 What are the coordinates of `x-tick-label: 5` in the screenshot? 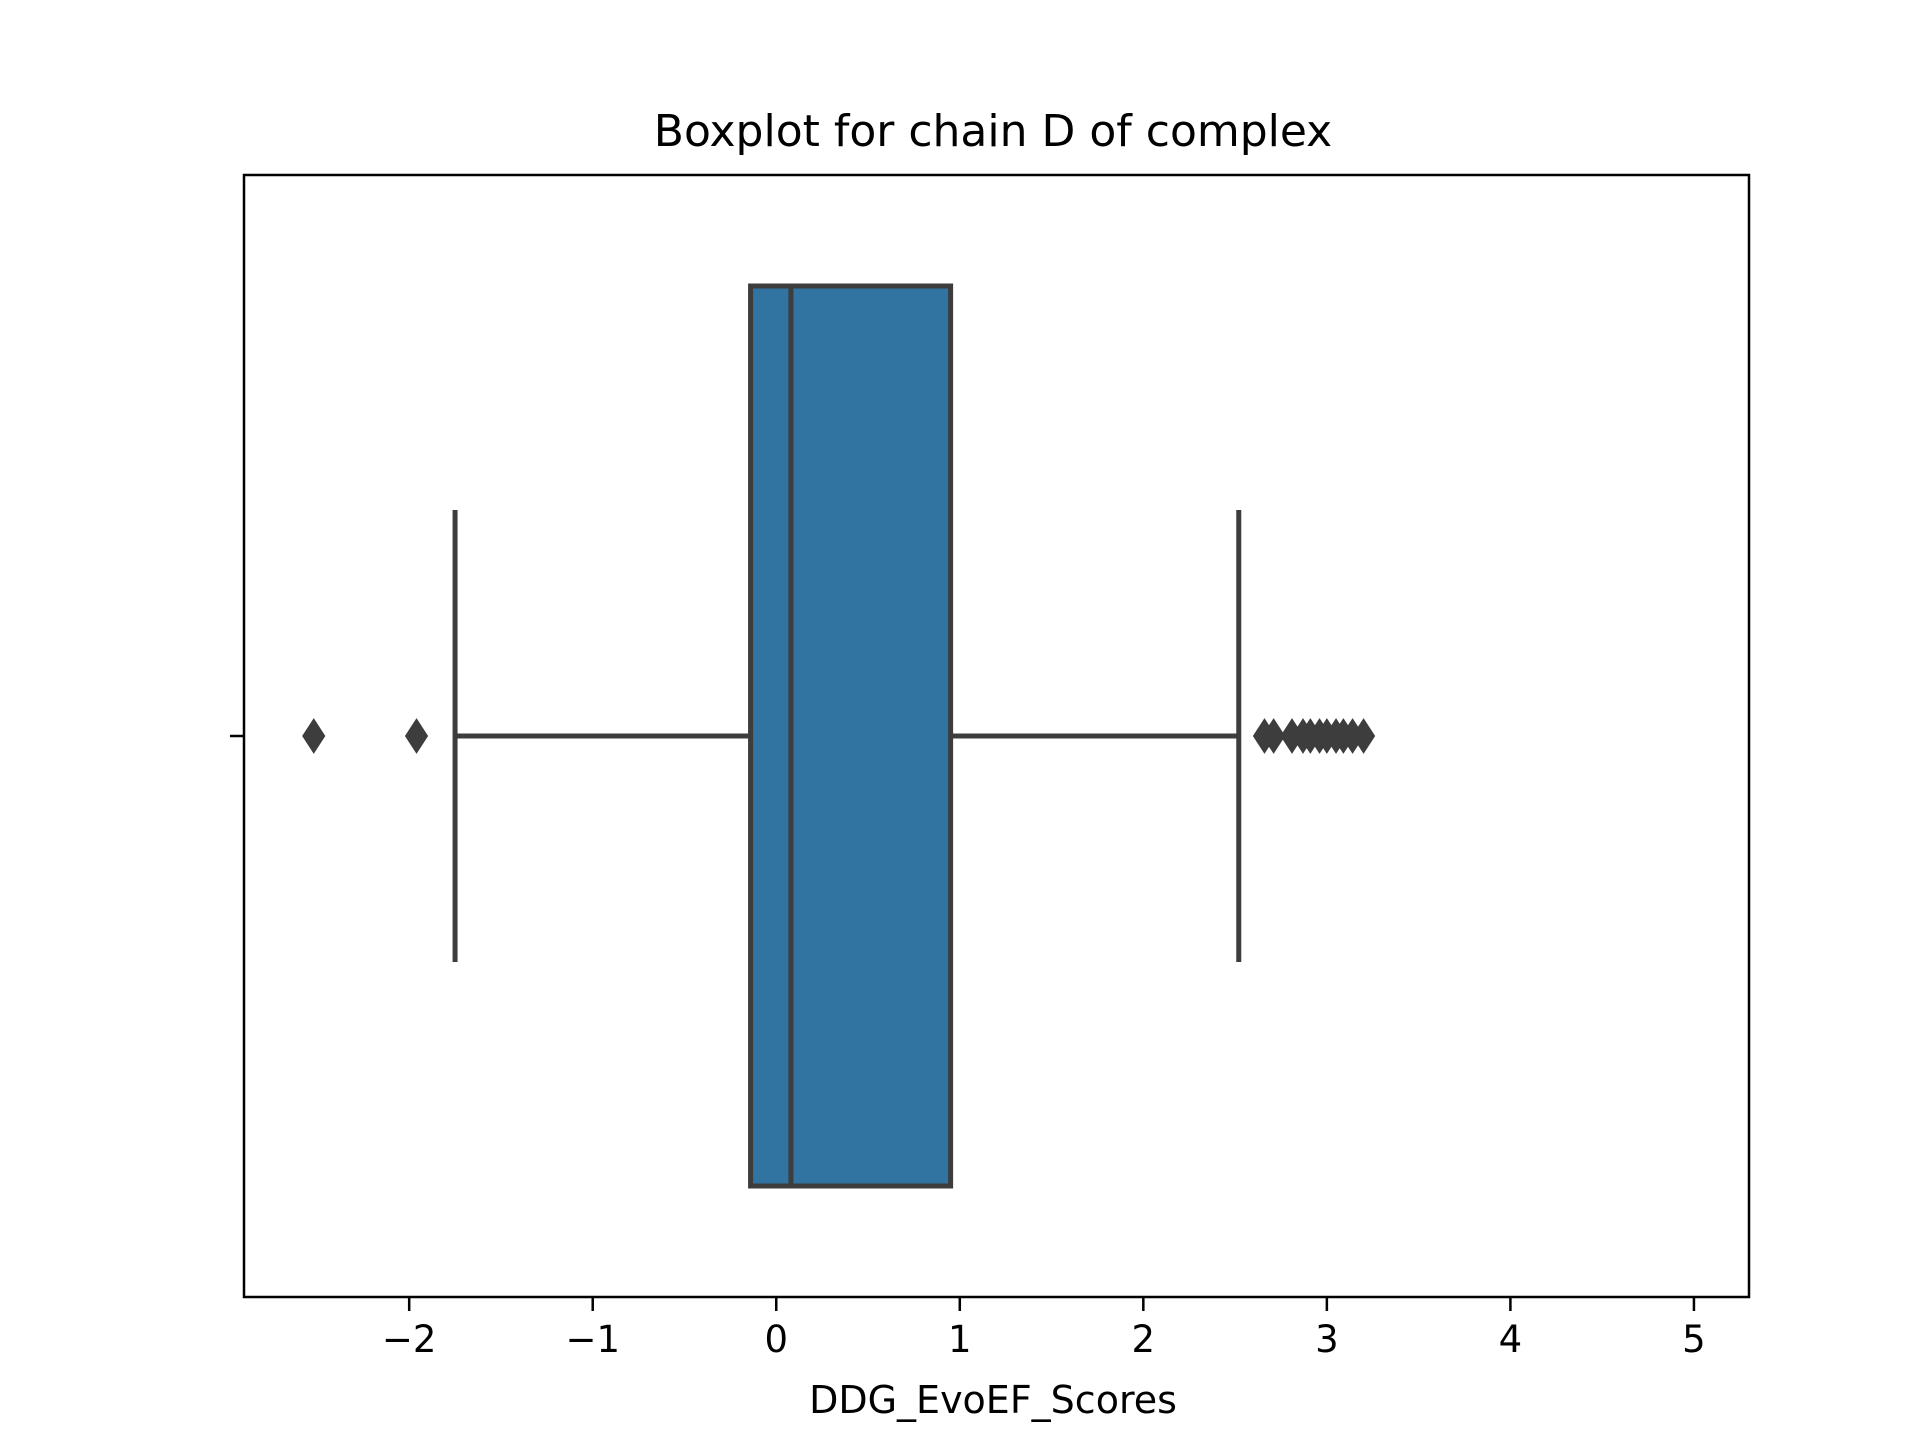 It's located at (1694, 1339).